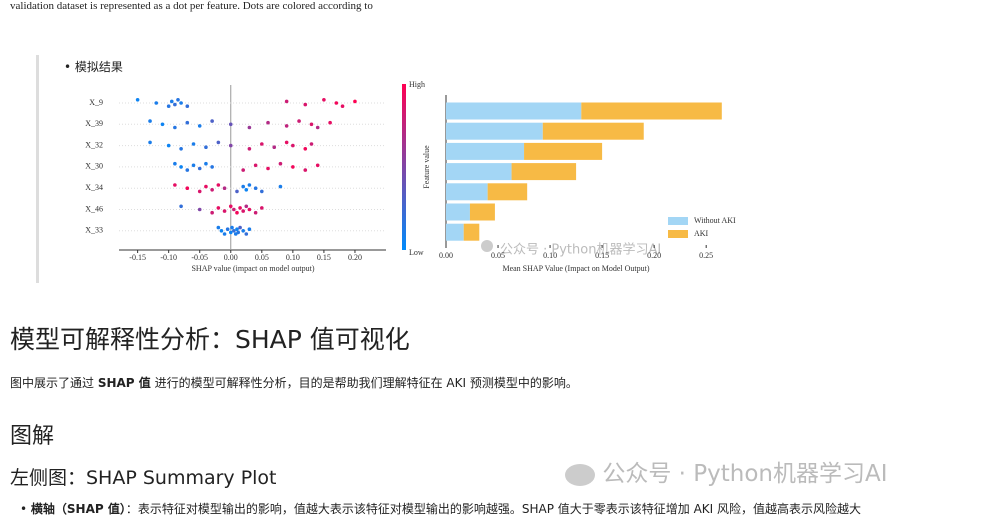 This screenshot has width=988, height=517. I want to click on x-tick-label: -0.05, so click(199, 257).